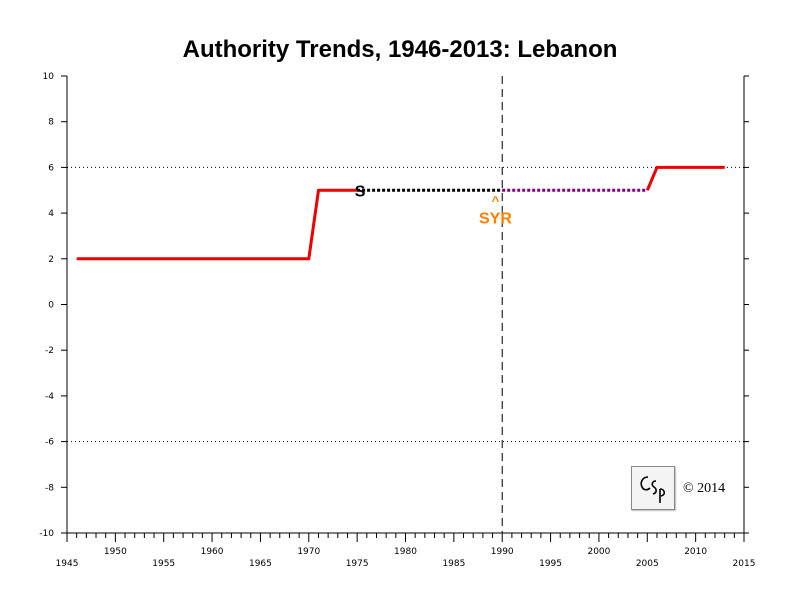 The width and height of the screenshot is (800, 600). Describe the element at coordinates (744, 564) in the screenshot. I see `x-tick-label: 2015` at that location.